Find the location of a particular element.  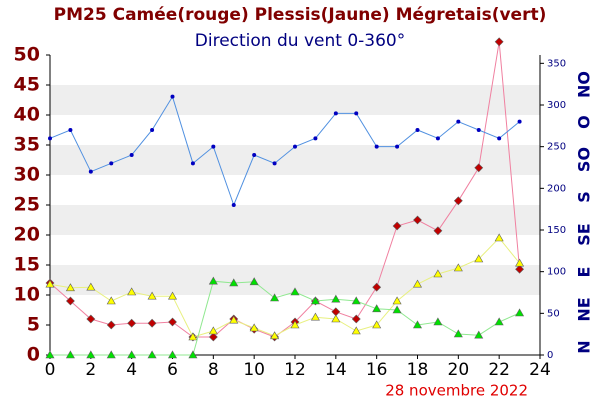

x-tick-label: 20 is located at coordinates (459, 370).